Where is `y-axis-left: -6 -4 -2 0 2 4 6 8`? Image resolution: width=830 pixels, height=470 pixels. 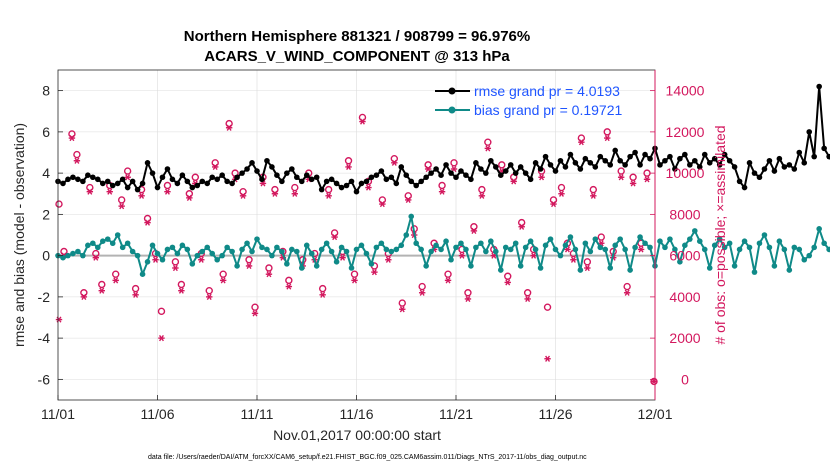 y-axis-left: -6 -4 -2 0 2 4 6 8 is located at coordinates (50, 235).